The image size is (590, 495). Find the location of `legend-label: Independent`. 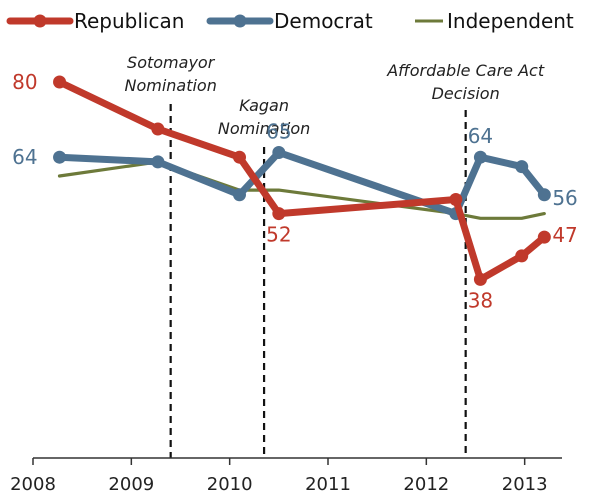

legend-label: Independent is located at coordinates (510, 21).